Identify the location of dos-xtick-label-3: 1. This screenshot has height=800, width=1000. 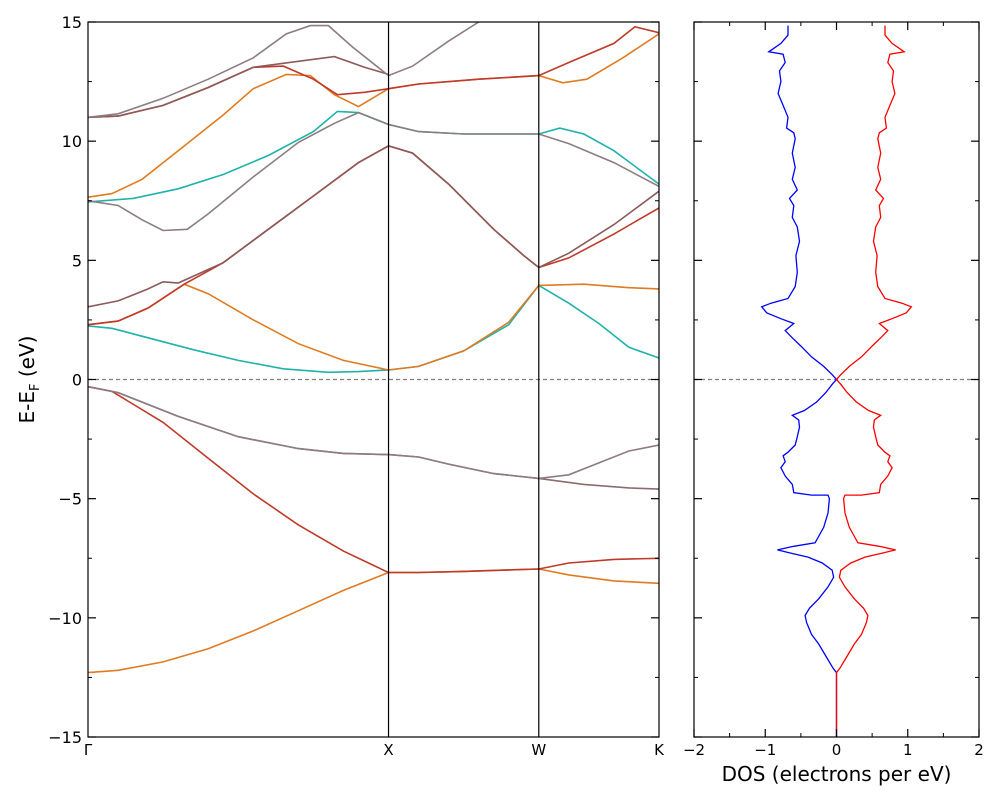
(908, 750).